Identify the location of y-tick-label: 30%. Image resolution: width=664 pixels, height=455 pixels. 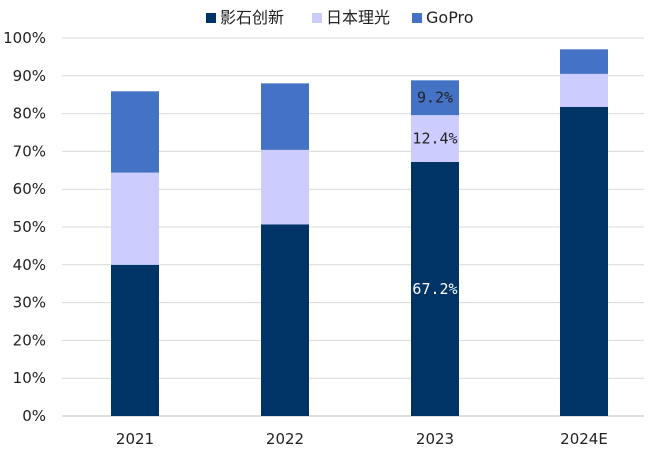
(29, 303).